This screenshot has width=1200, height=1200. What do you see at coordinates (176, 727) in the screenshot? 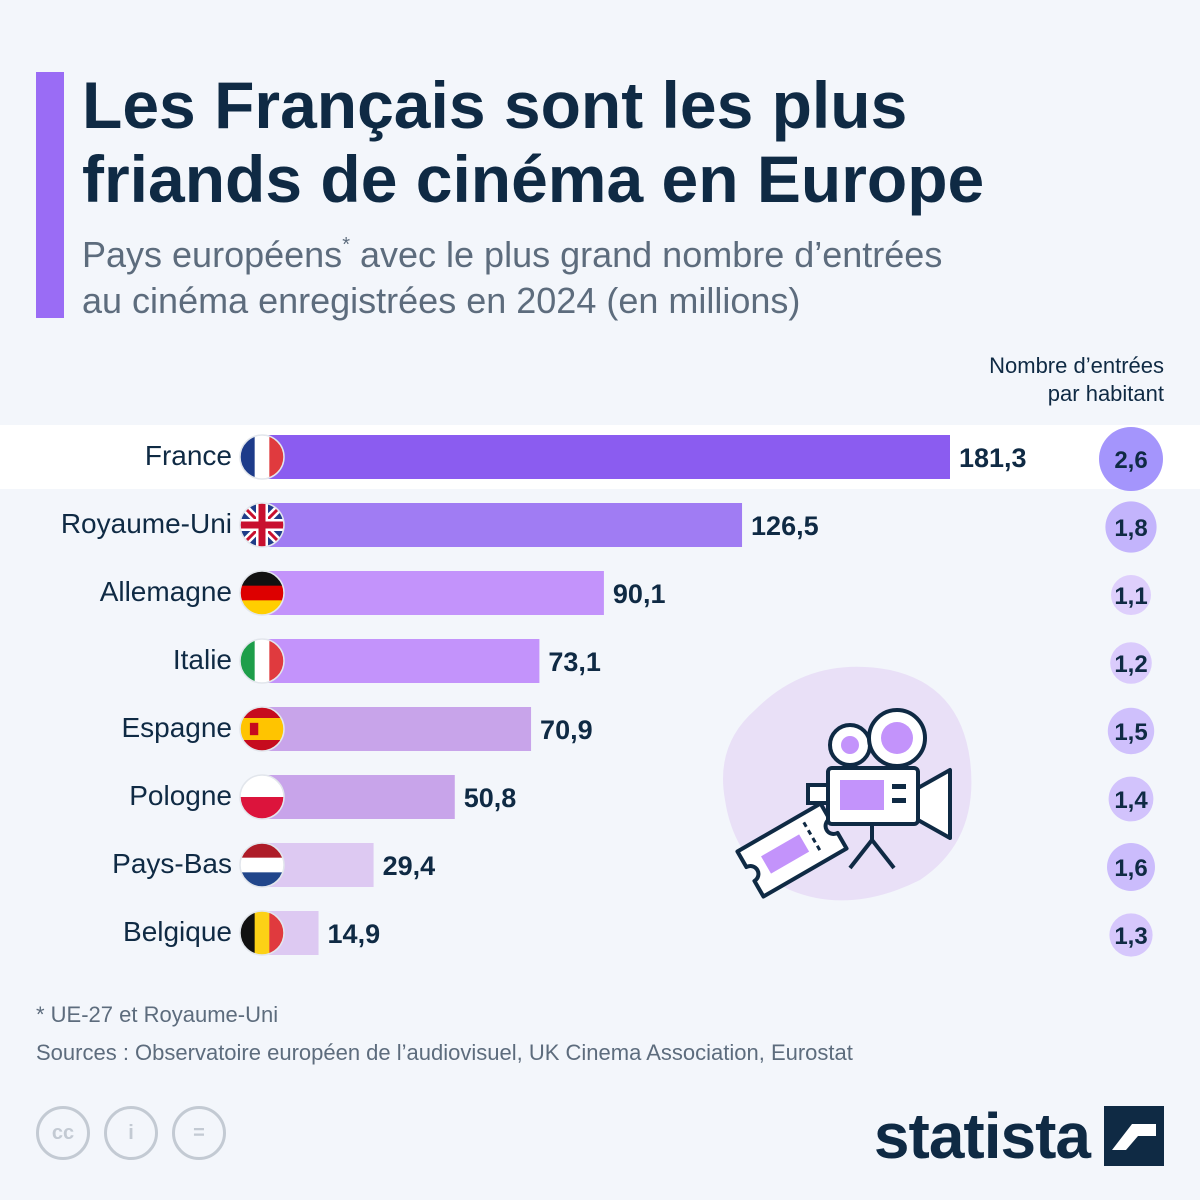
I see `category-label: Espagne` at bounding box center [176, 727].